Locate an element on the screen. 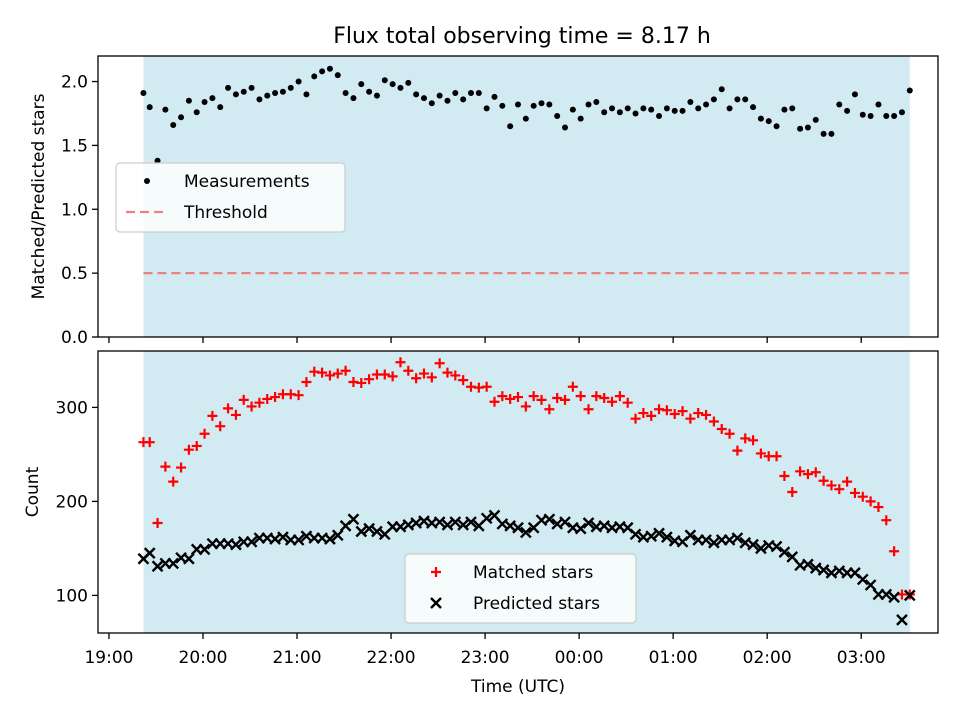 Image resolution: width=960 pixels, height=724 pixels. x-tick-label: 00:00 is located at coordinates (579, 658).